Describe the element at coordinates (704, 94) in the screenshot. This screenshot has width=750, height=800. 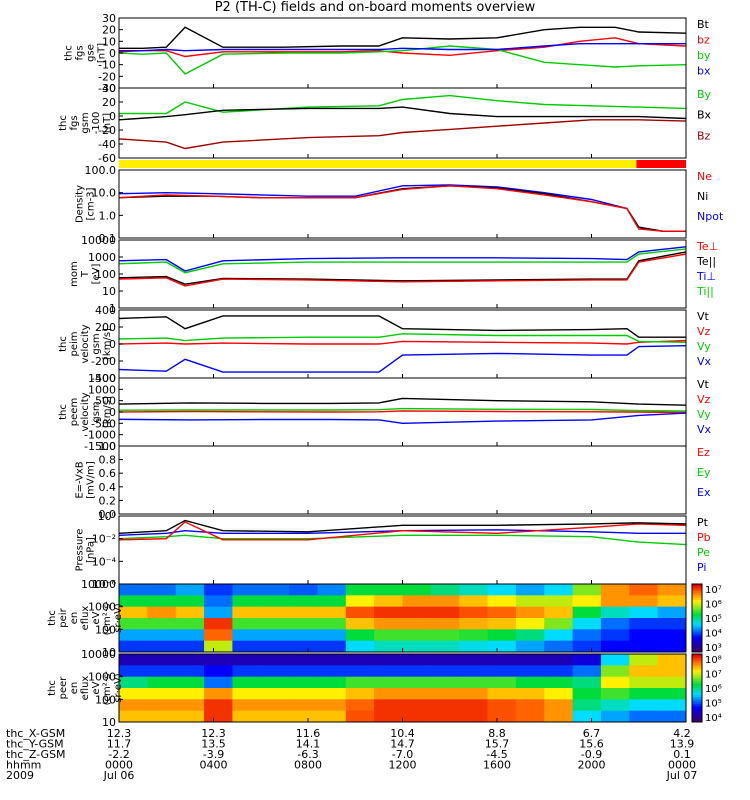
I see `legend-entry: By` at that location.